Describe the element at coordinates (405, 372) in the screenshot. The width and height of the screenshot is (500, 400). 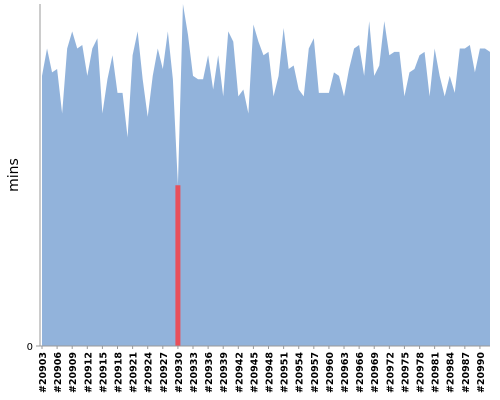
I see `x-tick-label: #20975` at that location.